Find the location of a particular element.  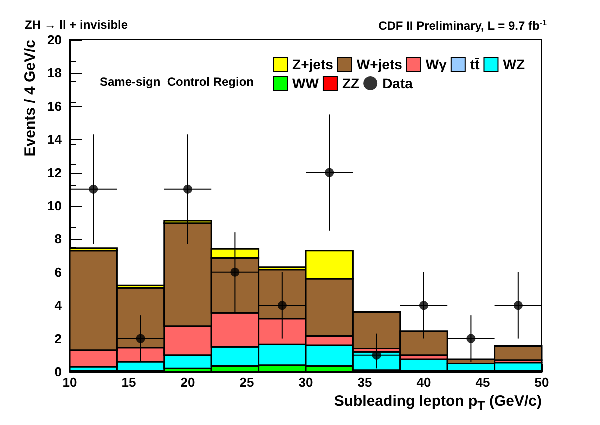

y-tick-label: 8 is located at coordinates (58, 239).